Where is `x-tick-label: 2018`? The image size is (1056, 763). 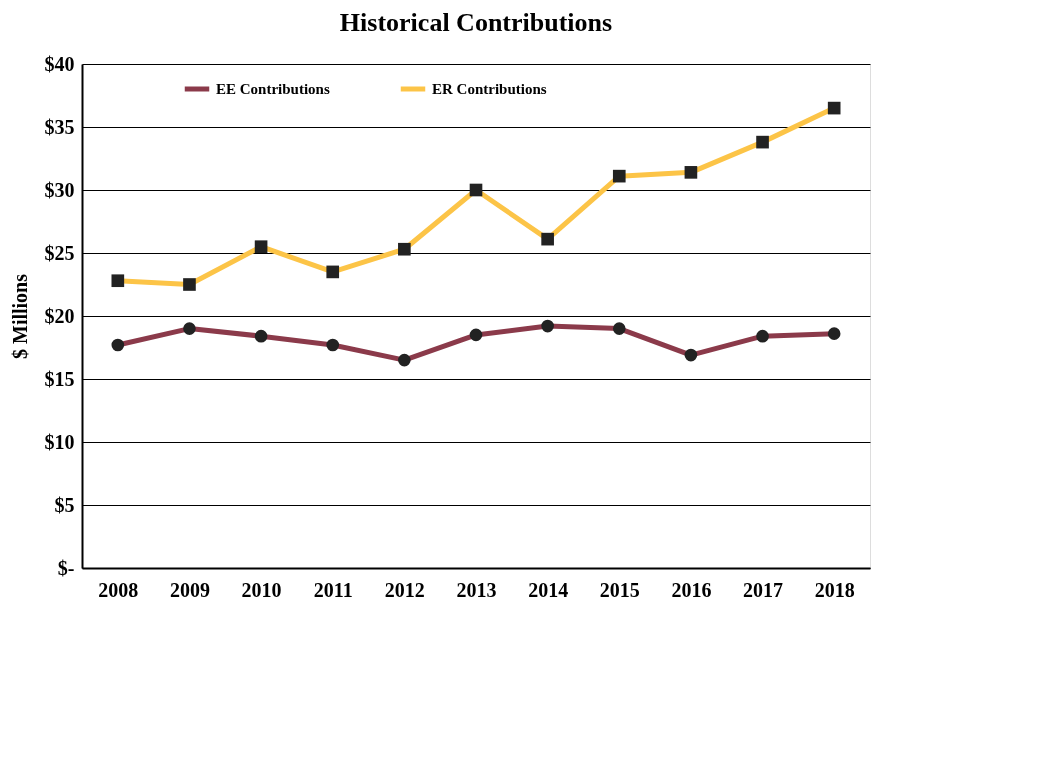
x-tick-label: 2018 is located at coordinates (834, 589).